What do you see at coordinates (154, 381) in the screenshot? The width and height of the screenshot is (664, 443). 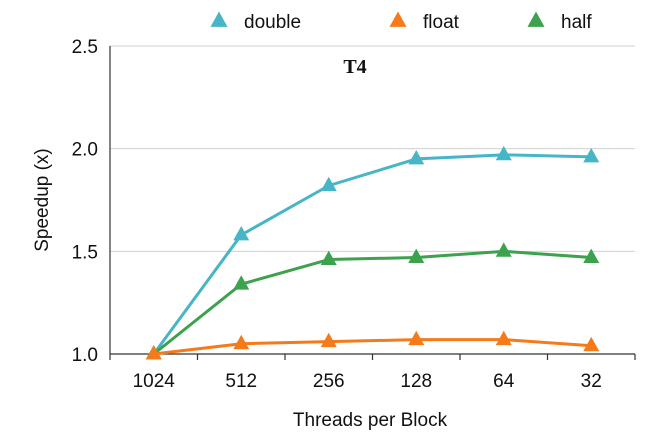 I see `x-tick-label: 1024` at bounding box center [154, 381].